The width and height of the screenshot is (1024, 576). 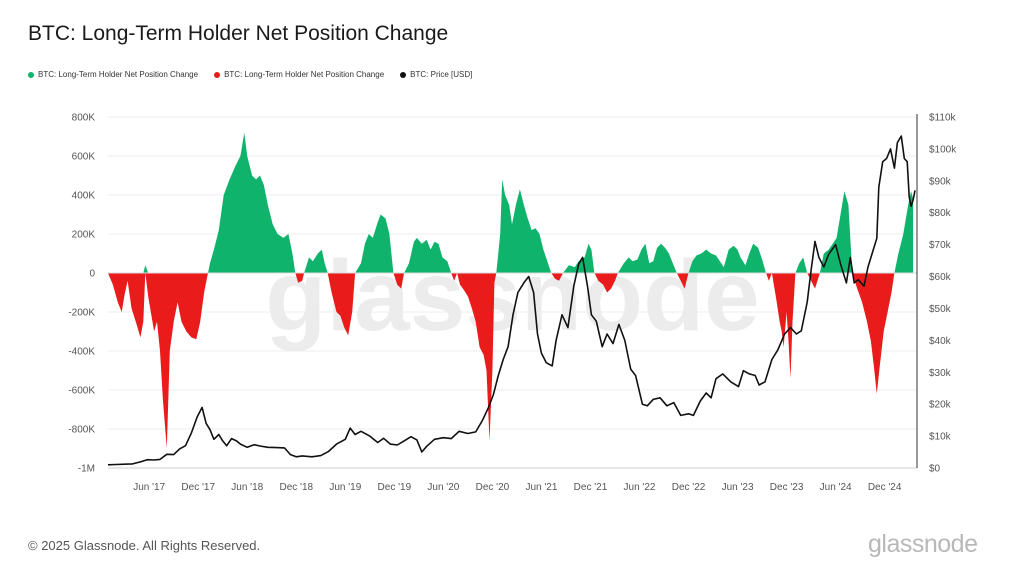 What do you see at coordinates (940, 309) in the screenshot?
I see `right-axis-tick-label: $50k` at bounding box center [940, 309].